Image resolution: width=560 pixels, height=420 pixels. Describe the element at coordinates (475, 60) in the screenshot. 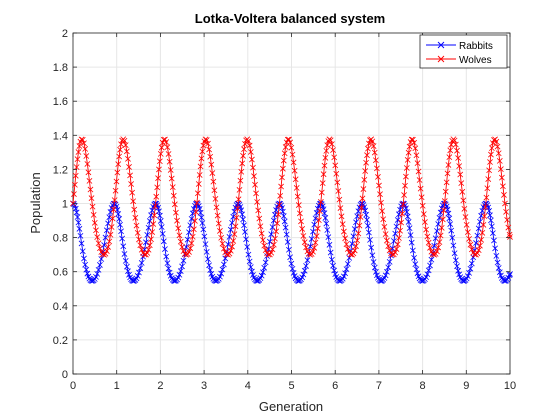

I see `legend-label-wolves: Wolves` at that location.